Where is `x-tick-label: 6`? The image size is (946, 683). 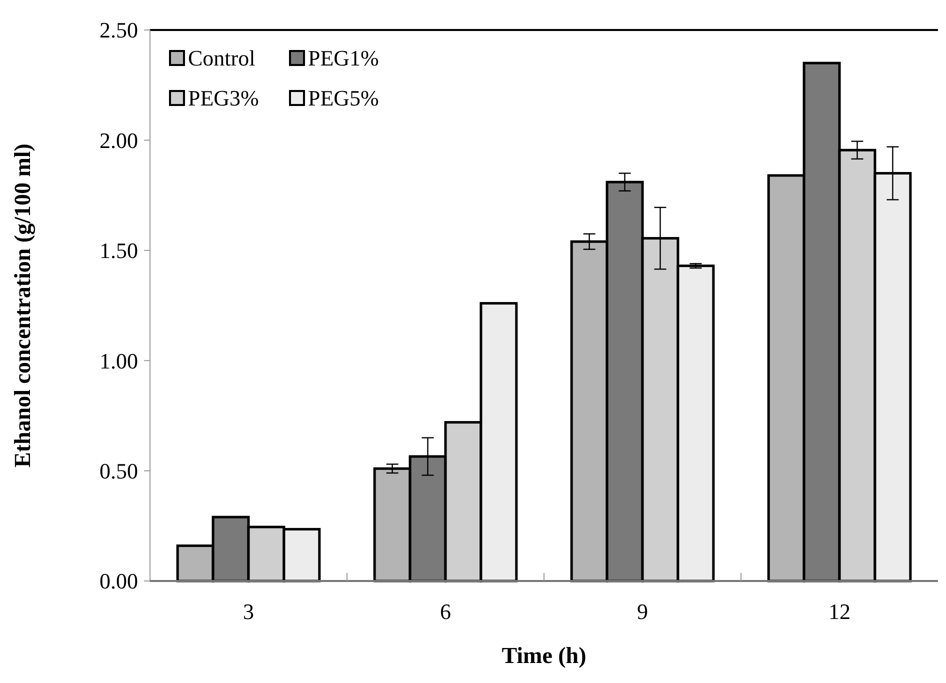 x-tick-label: 6 is located at coordinates (445, 611).